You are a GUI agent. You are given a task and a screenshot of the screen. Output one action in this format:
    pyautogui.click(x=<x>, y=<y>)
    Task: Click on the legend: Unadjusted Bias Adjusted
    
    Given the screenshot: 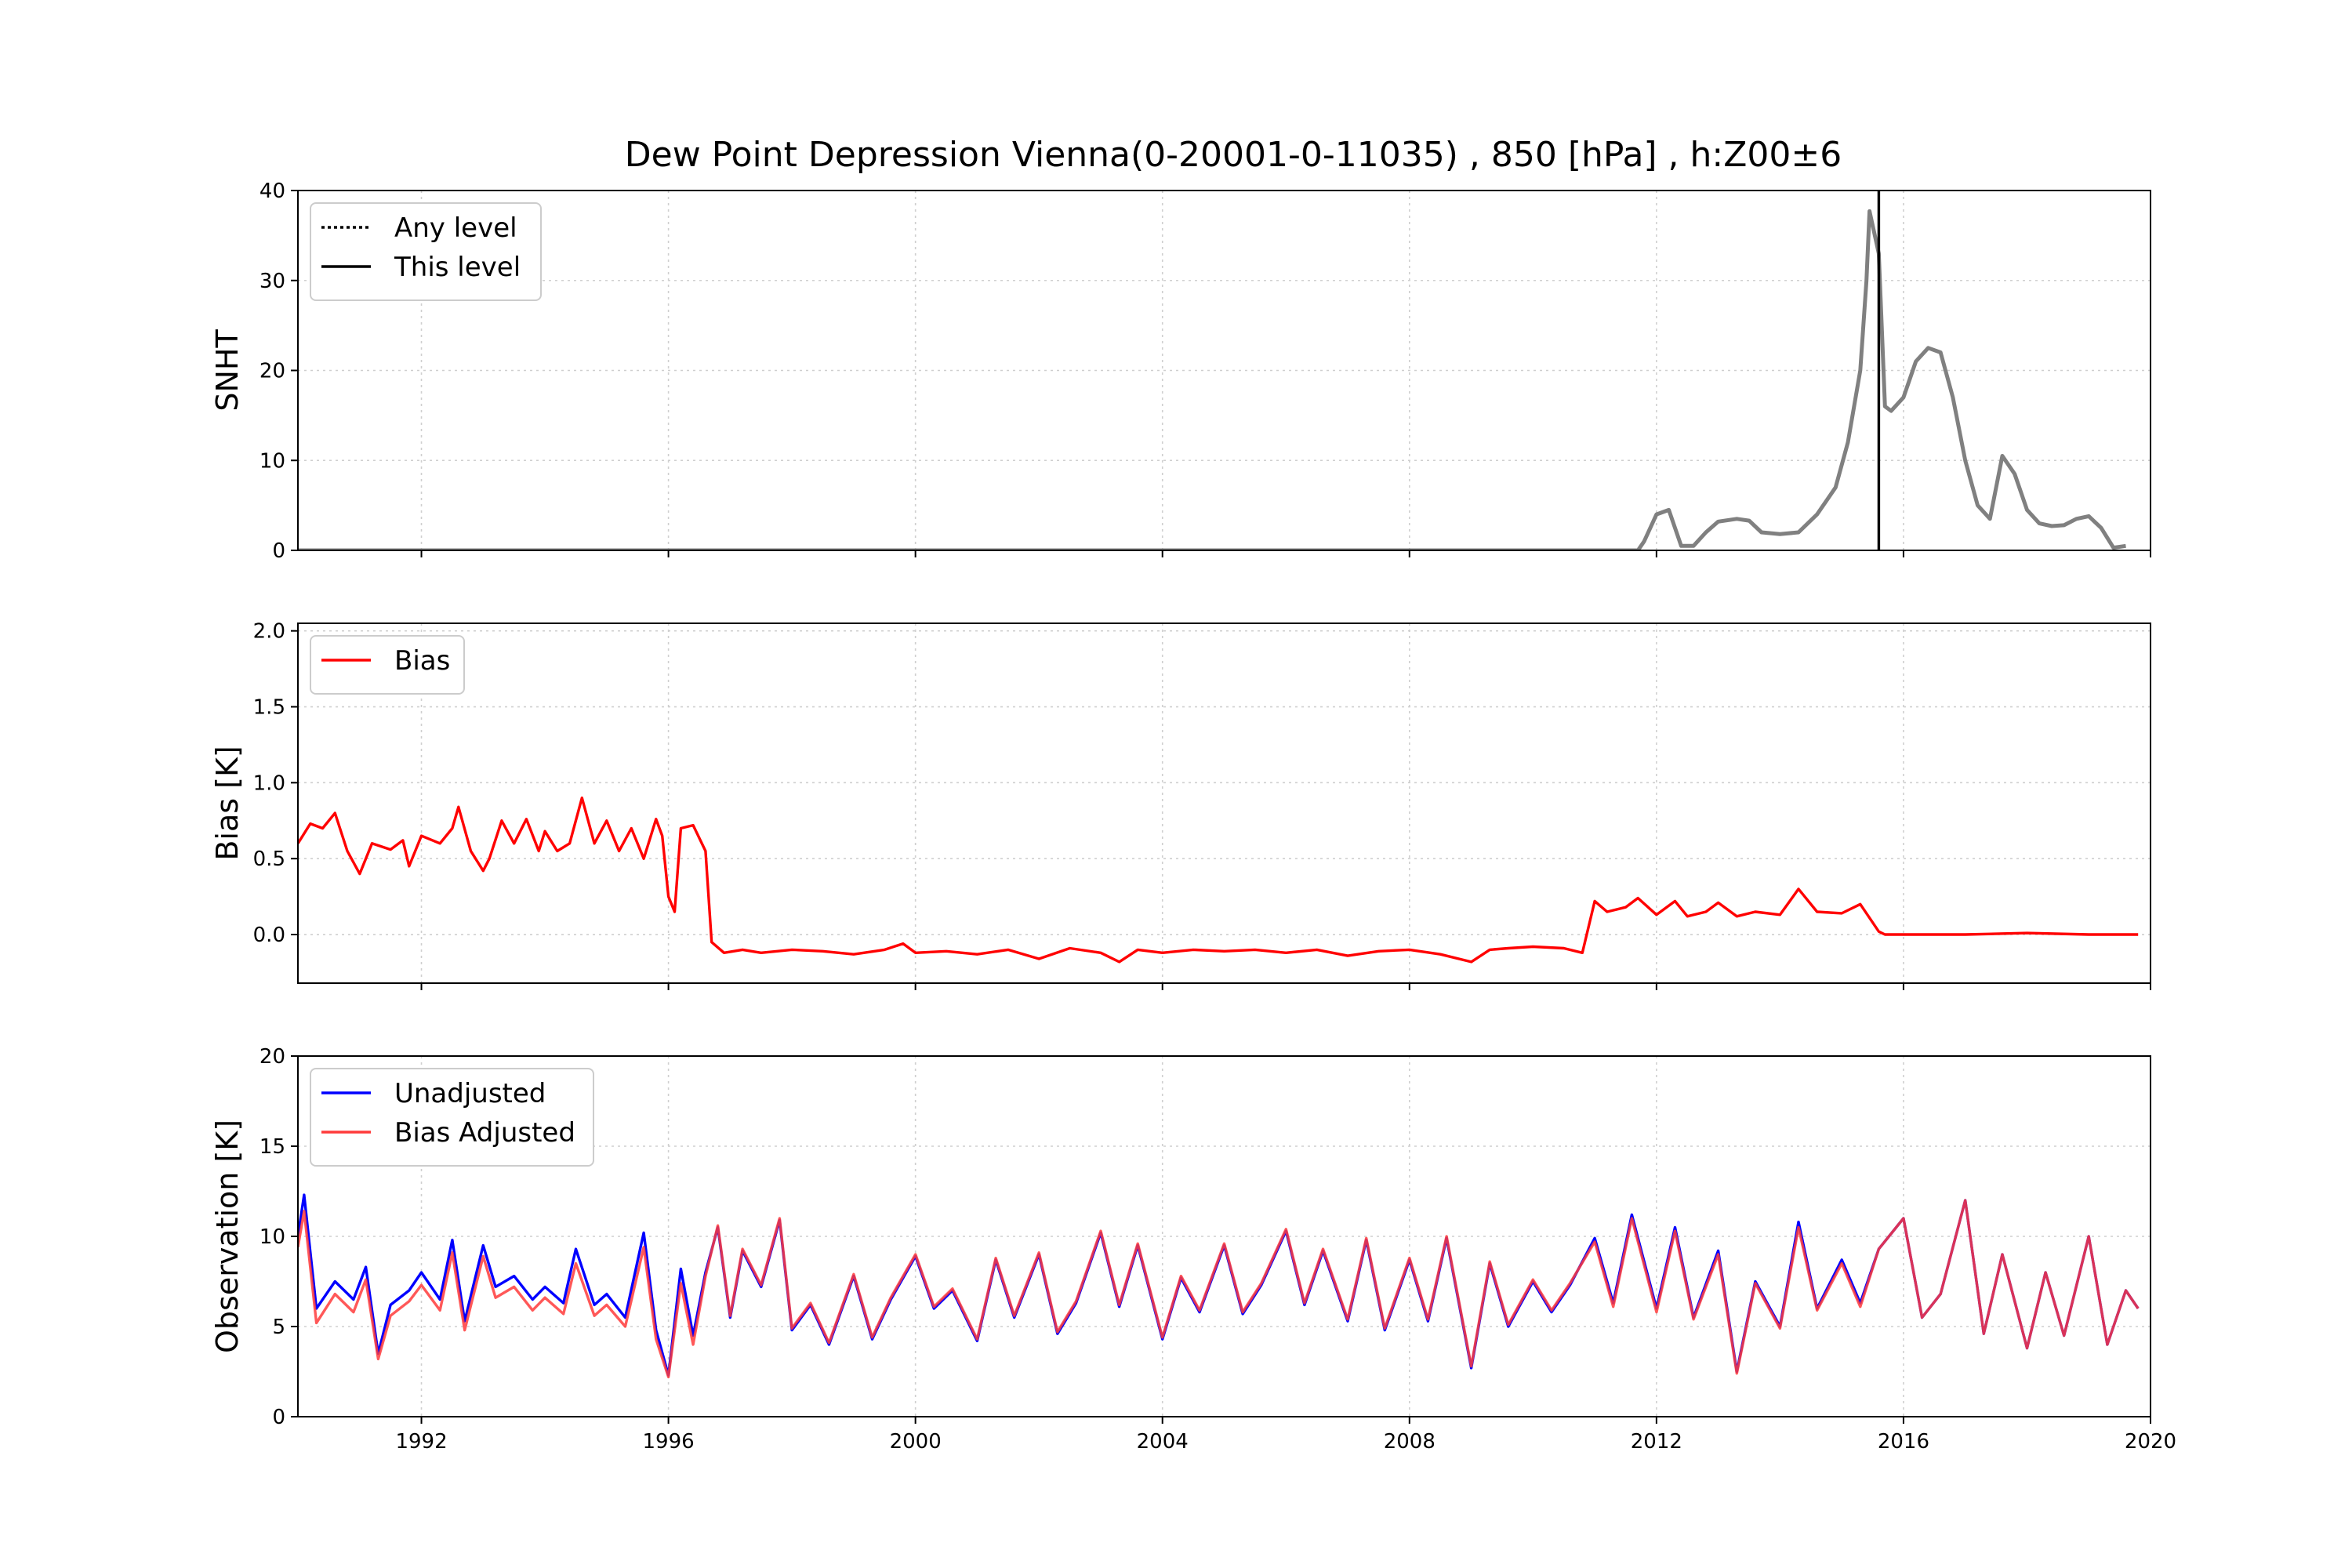 What is the action you would take?
    pyautogui.click(x=452, y=1117)
    